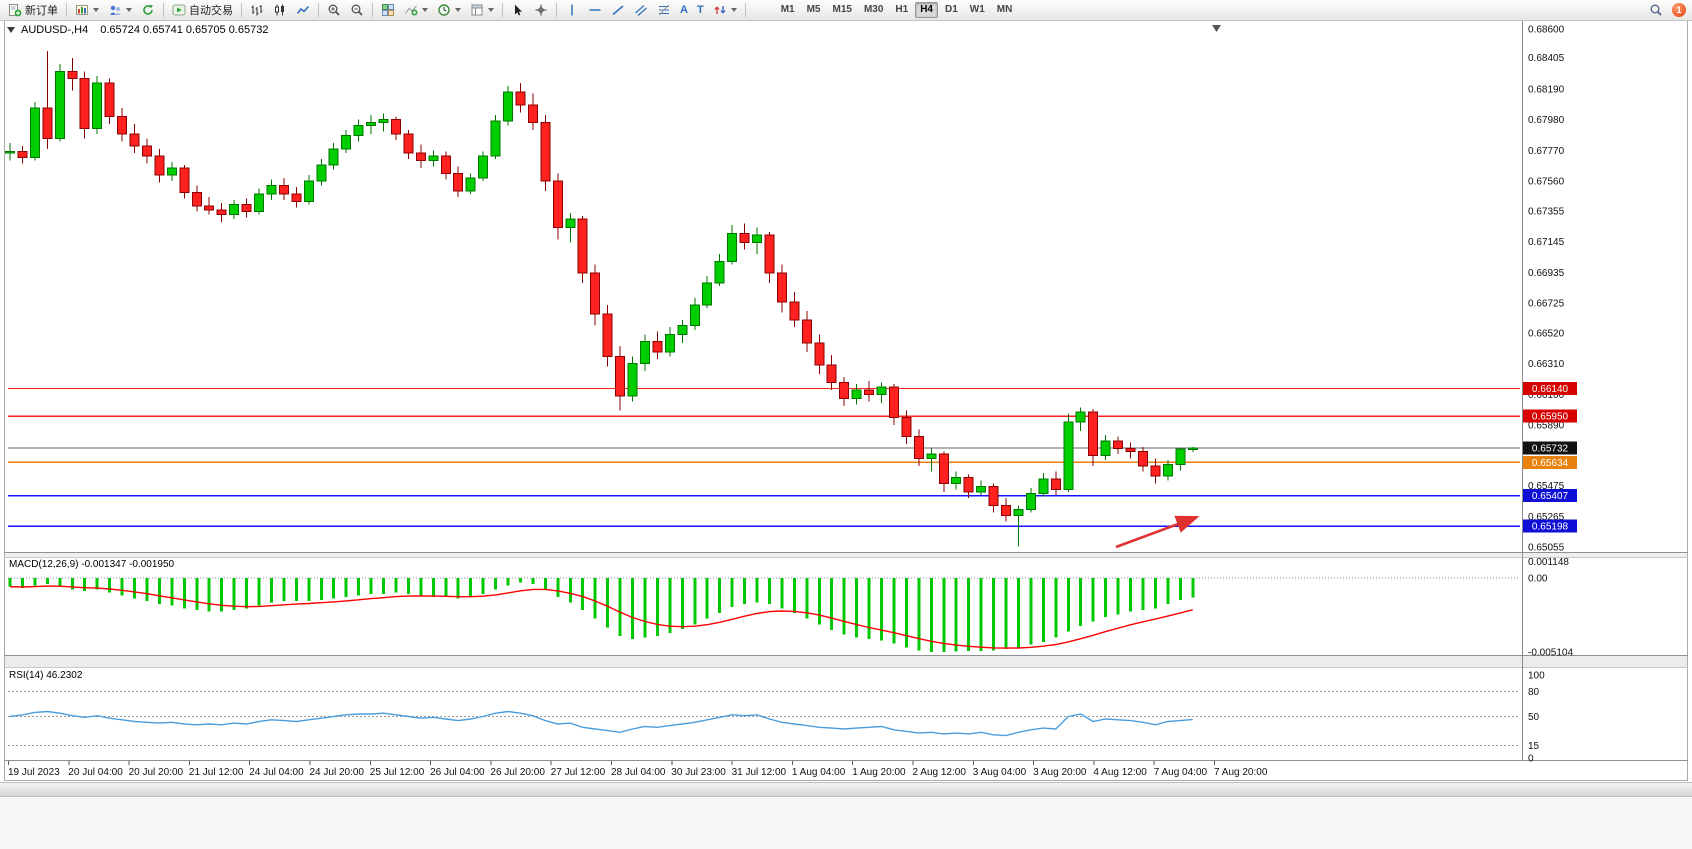 The image size is (1692, 849). I want to click on zoom-out-icon, so click(357, 10).